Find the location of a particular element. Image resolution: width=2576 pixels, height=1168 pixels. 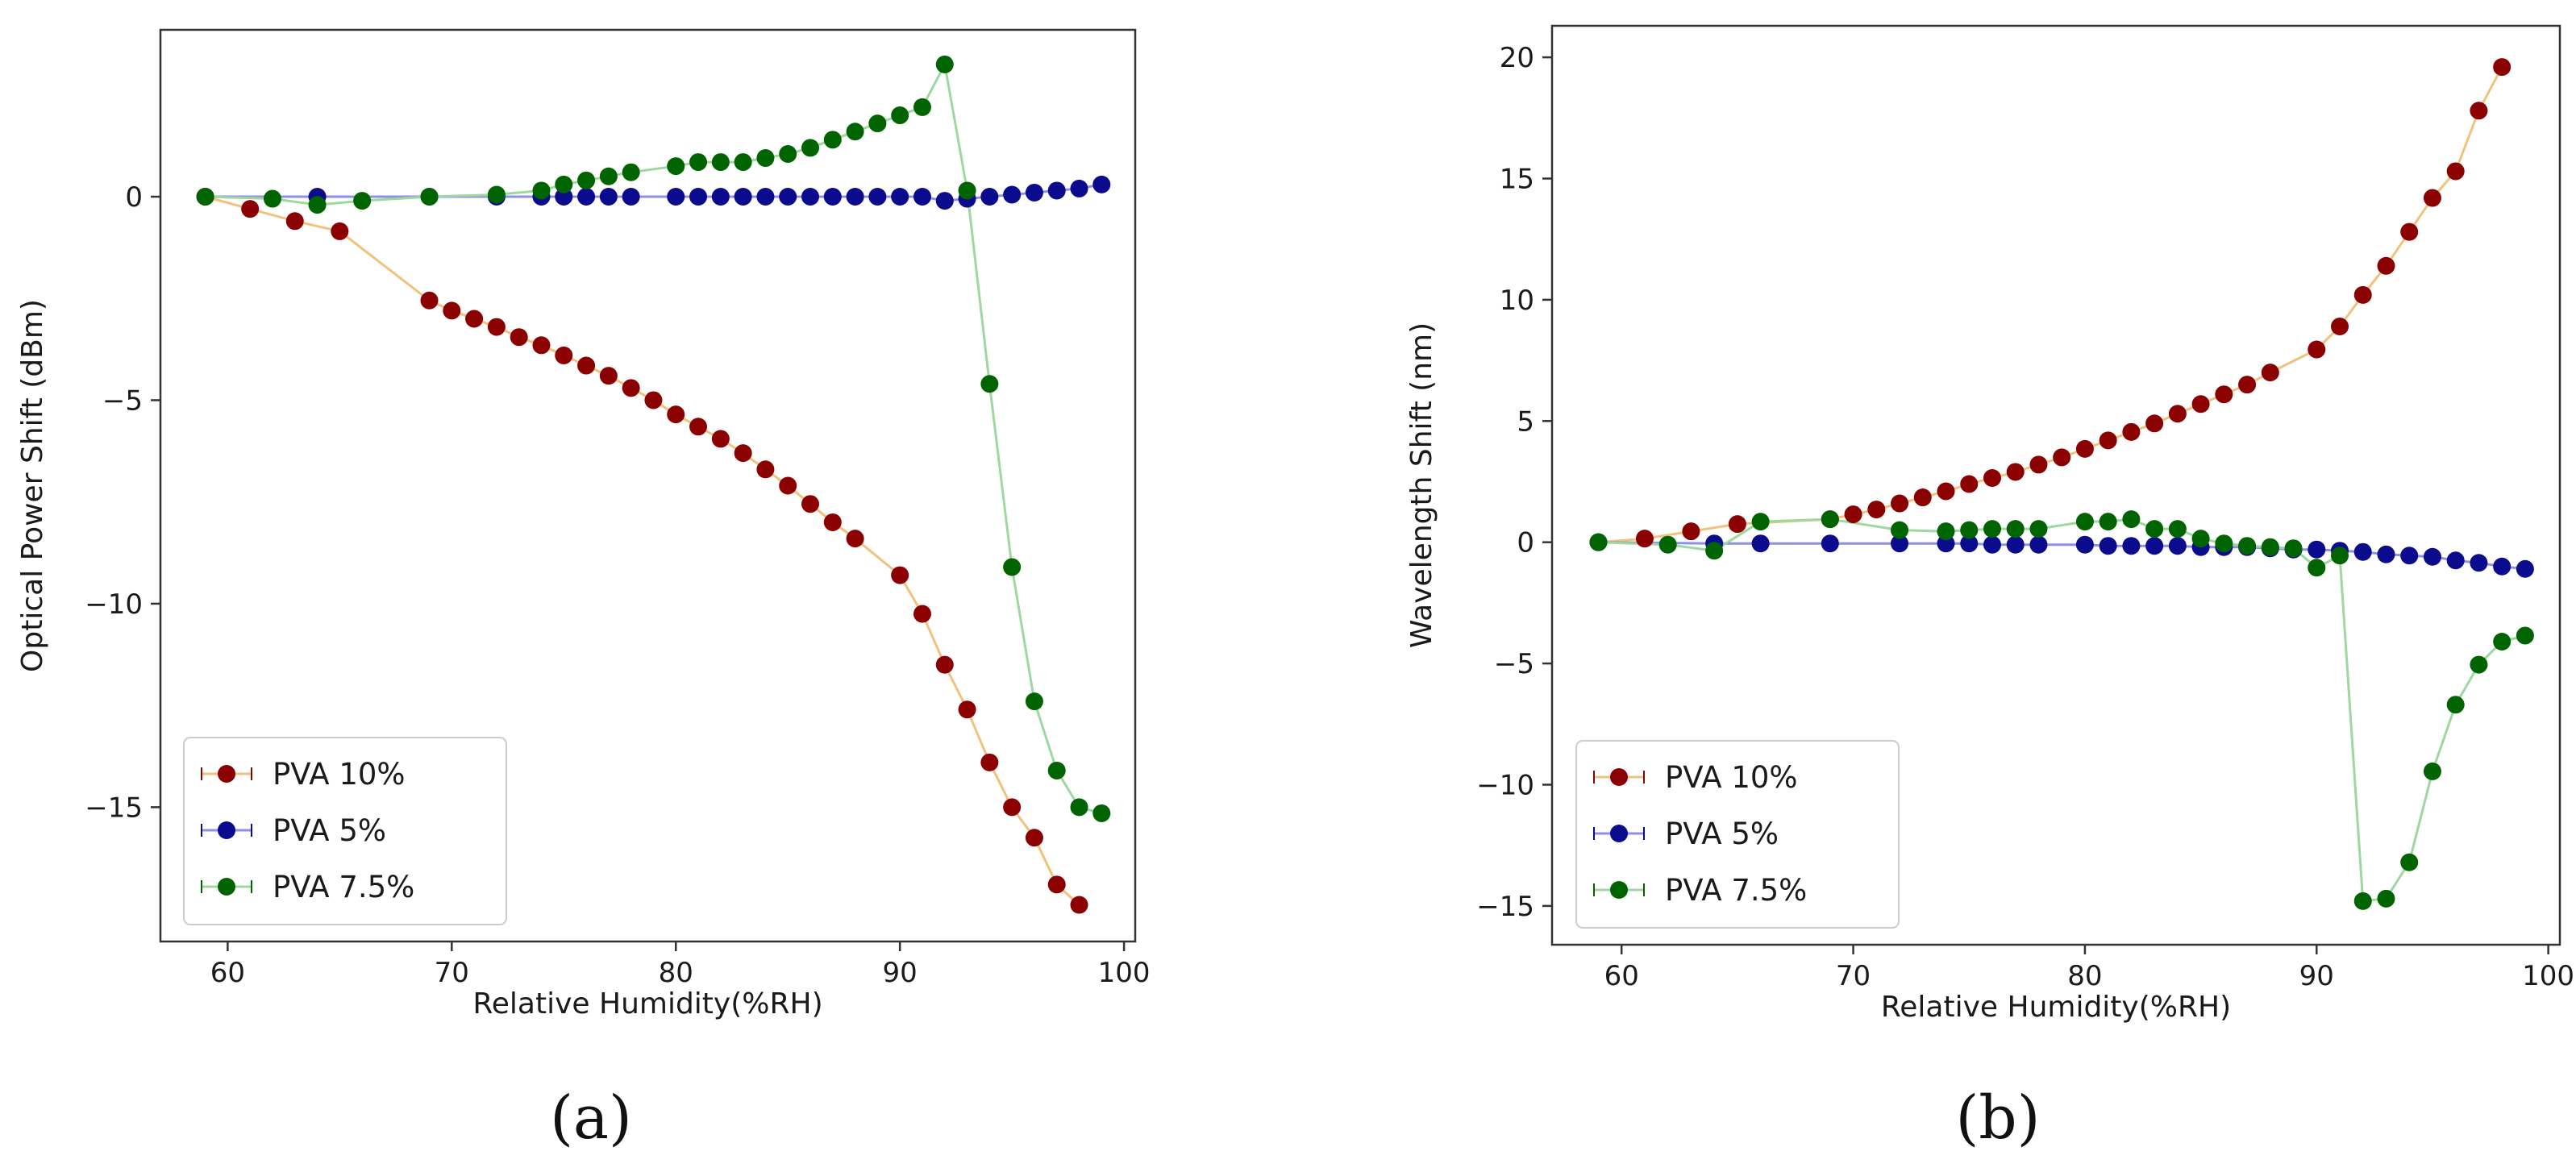

y-tick-label: 15 is located at coordinates (1517, 179).